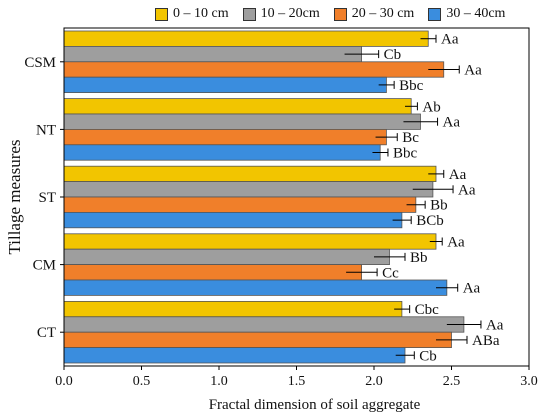 The width and height of the screenshot is (550, 416). What do you see at coordinates (201, 13) in the screenshot?
I see `legend-label-0-10cm: 0 – 10 cm` at bounding box center [201, 13].